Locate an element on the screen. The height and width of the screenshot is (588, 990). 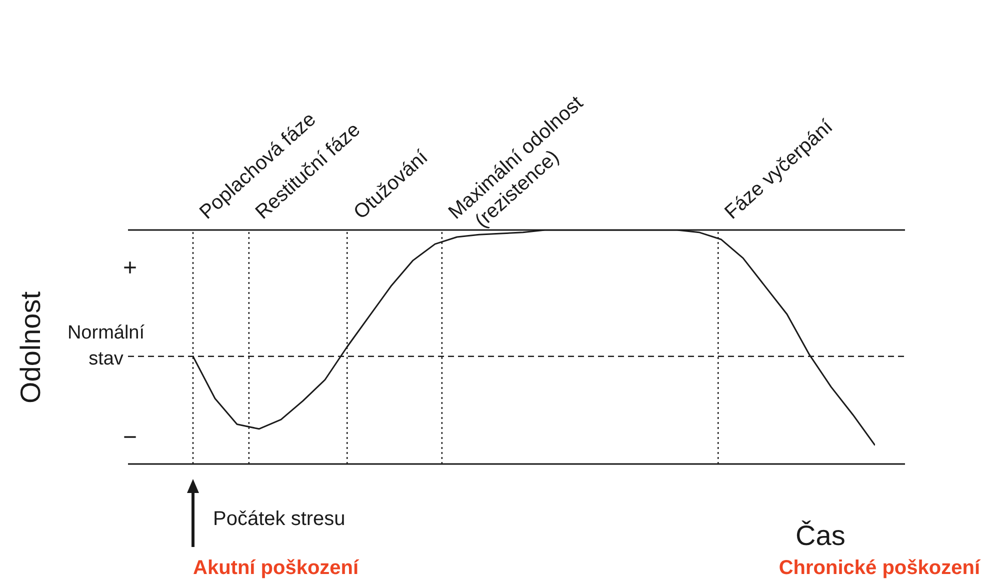
text: Počátek stresu is located at coordinates (279, 519).